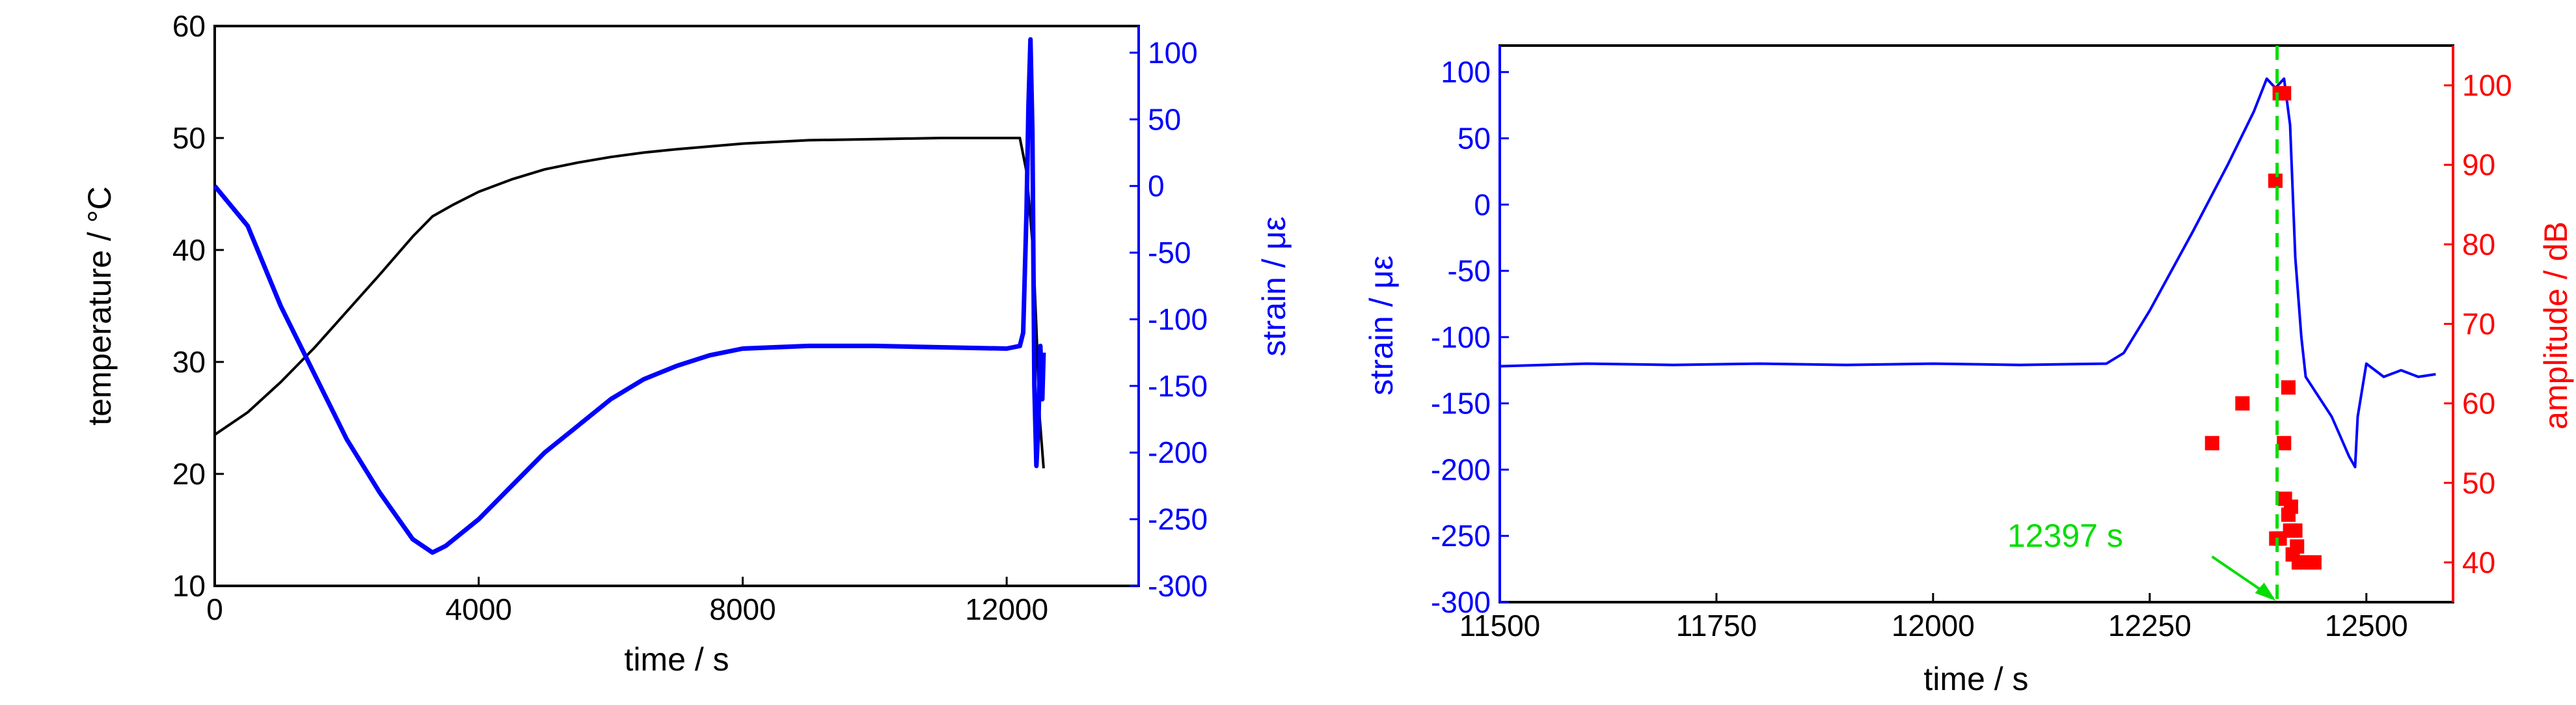  Describe the element at coordinates (99, 305) in the screenshot. I see `y-axis-title-left: temperature / °C` at that location.